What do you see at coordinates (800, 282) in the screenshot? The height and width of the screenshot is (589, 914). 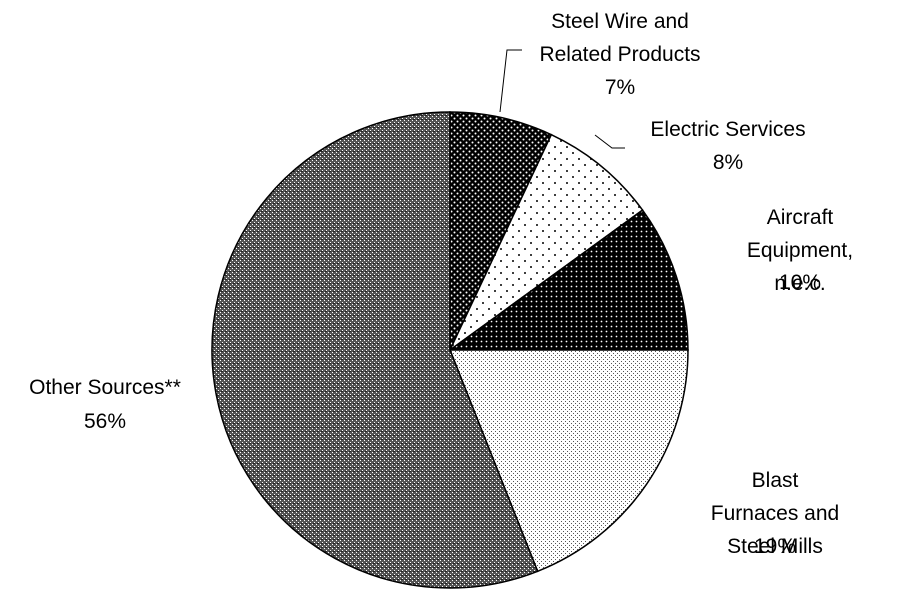 I see `value-label: 10%` at bounding box center [800, 282].